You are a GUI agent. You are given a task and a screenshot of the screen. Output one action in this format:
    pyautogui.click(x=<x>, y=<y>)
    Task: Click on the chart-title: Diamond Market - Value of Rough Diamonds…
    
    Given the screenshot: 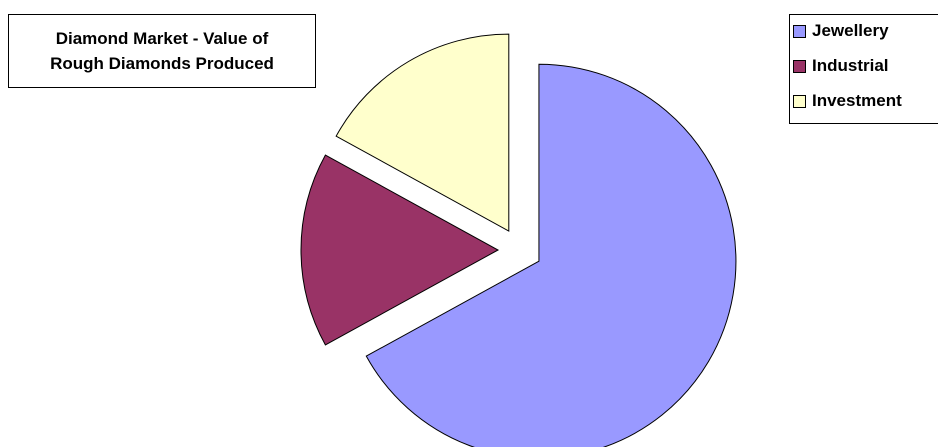 What is the action you would take?
    pyautogui.click(x=162, y=51)
    